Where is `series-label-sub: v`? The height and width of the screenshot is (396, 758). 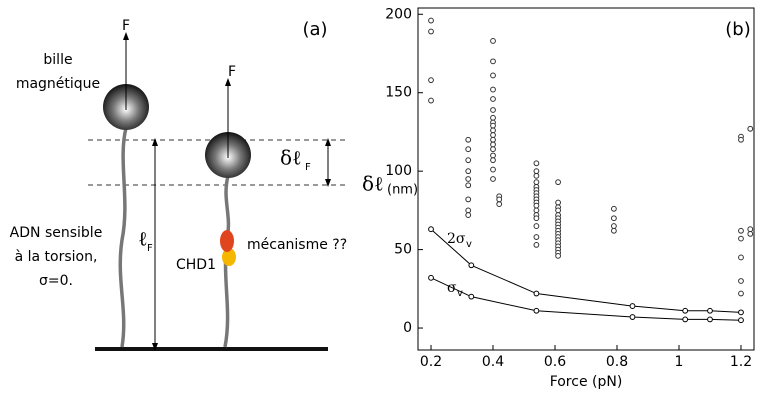 series-label-sub: v is located at coordinates (460, 293).